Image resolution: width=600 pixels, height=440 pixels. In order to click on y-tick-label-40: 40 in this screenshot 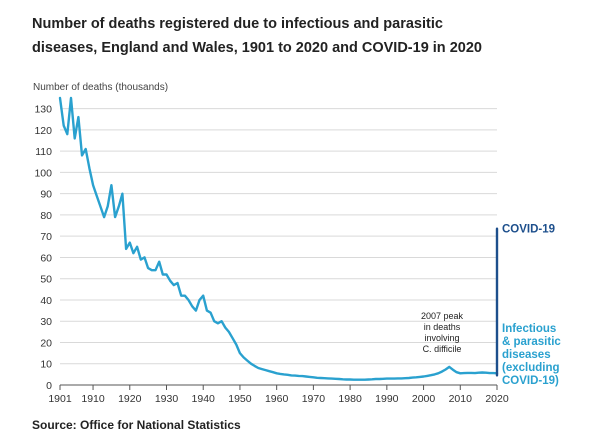, I will do `click(46, 301)`.